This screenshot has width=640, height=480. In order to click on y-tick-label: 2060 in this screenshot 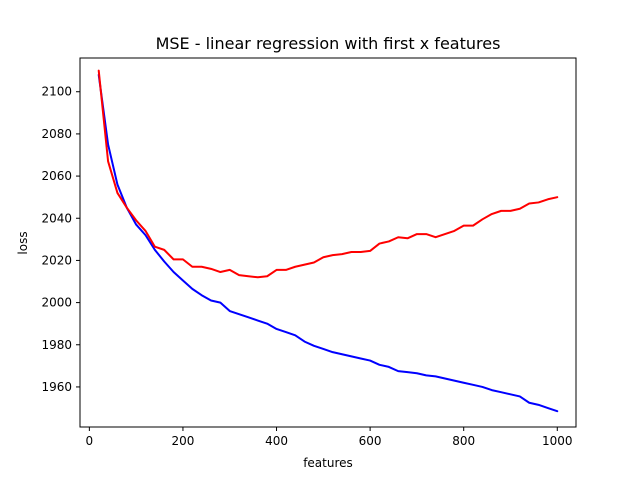, I will do `click(56, 176)`.